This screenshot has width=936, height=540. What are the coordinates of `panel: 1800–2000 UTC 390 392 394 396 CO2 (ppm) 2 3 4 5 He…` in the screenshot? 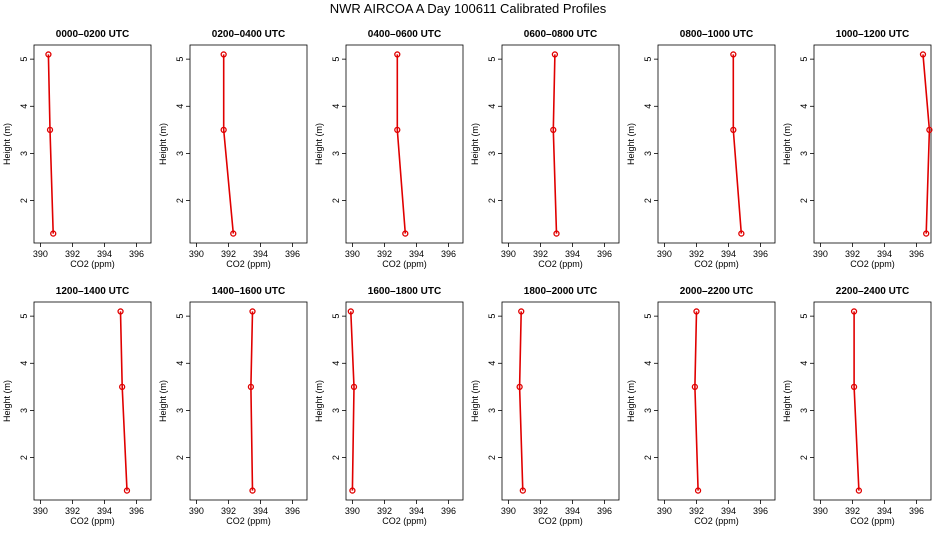 It's located at (545, 406).